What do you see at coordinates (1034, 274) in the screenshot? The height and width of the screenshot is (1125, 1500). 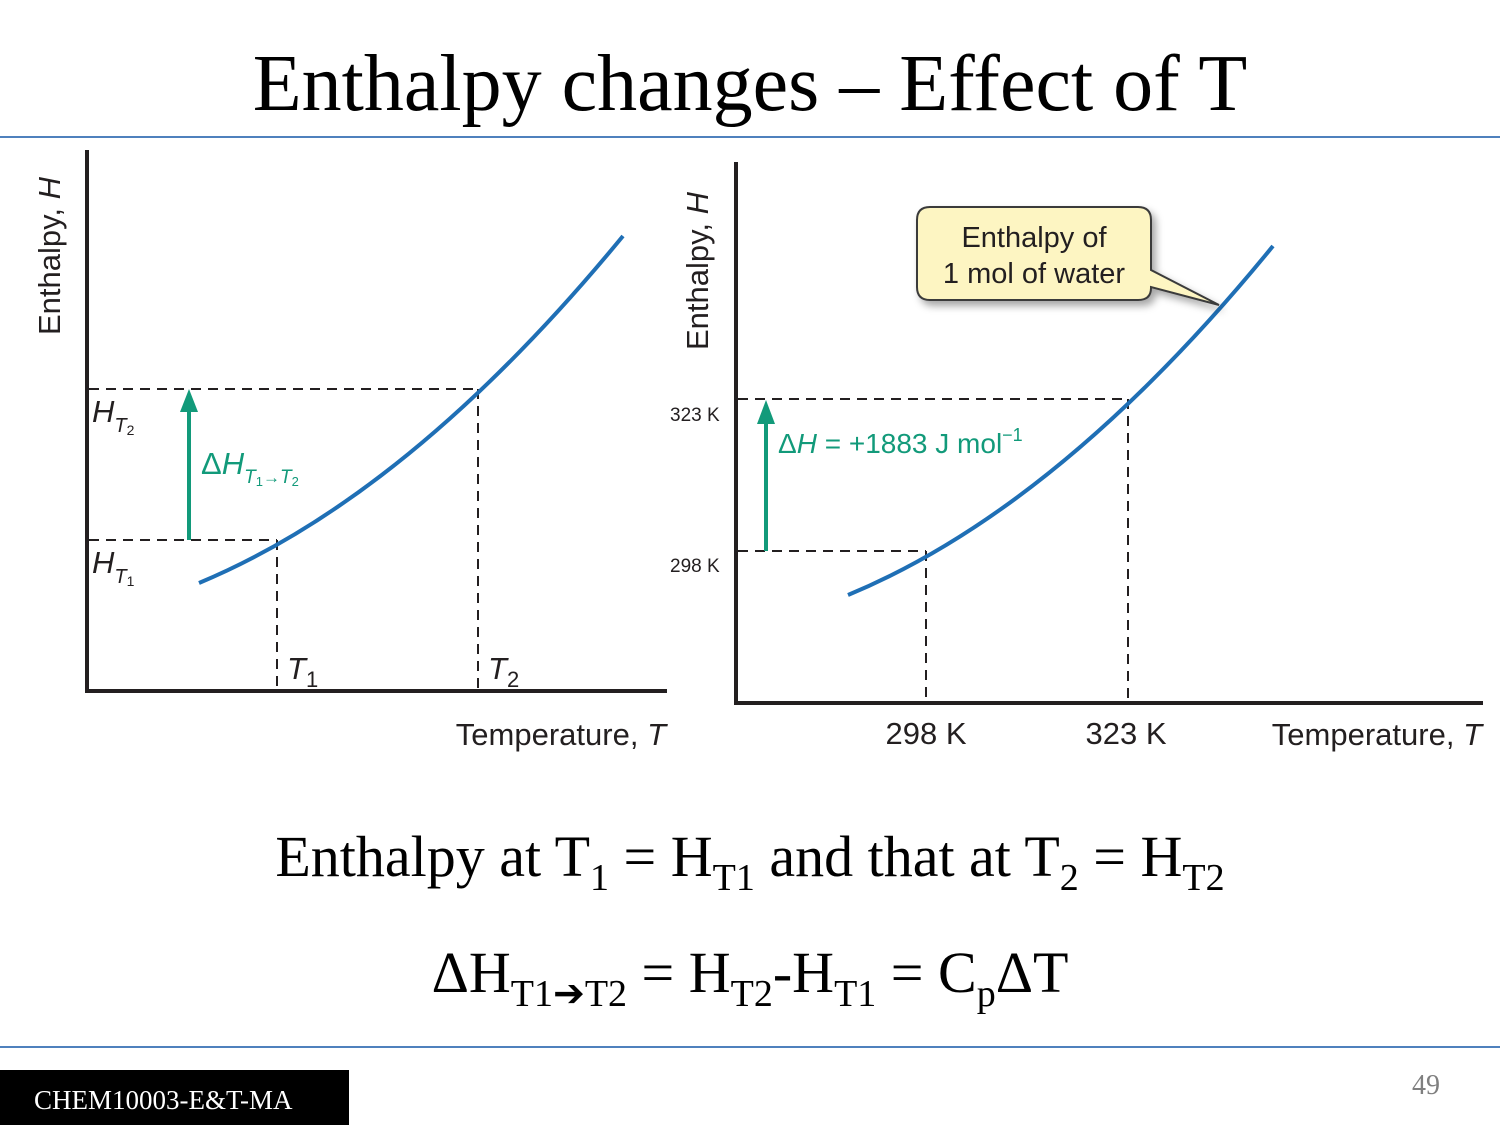 I see `callout-line-2: 1 mol of water` at bounding box center [1034, 274].